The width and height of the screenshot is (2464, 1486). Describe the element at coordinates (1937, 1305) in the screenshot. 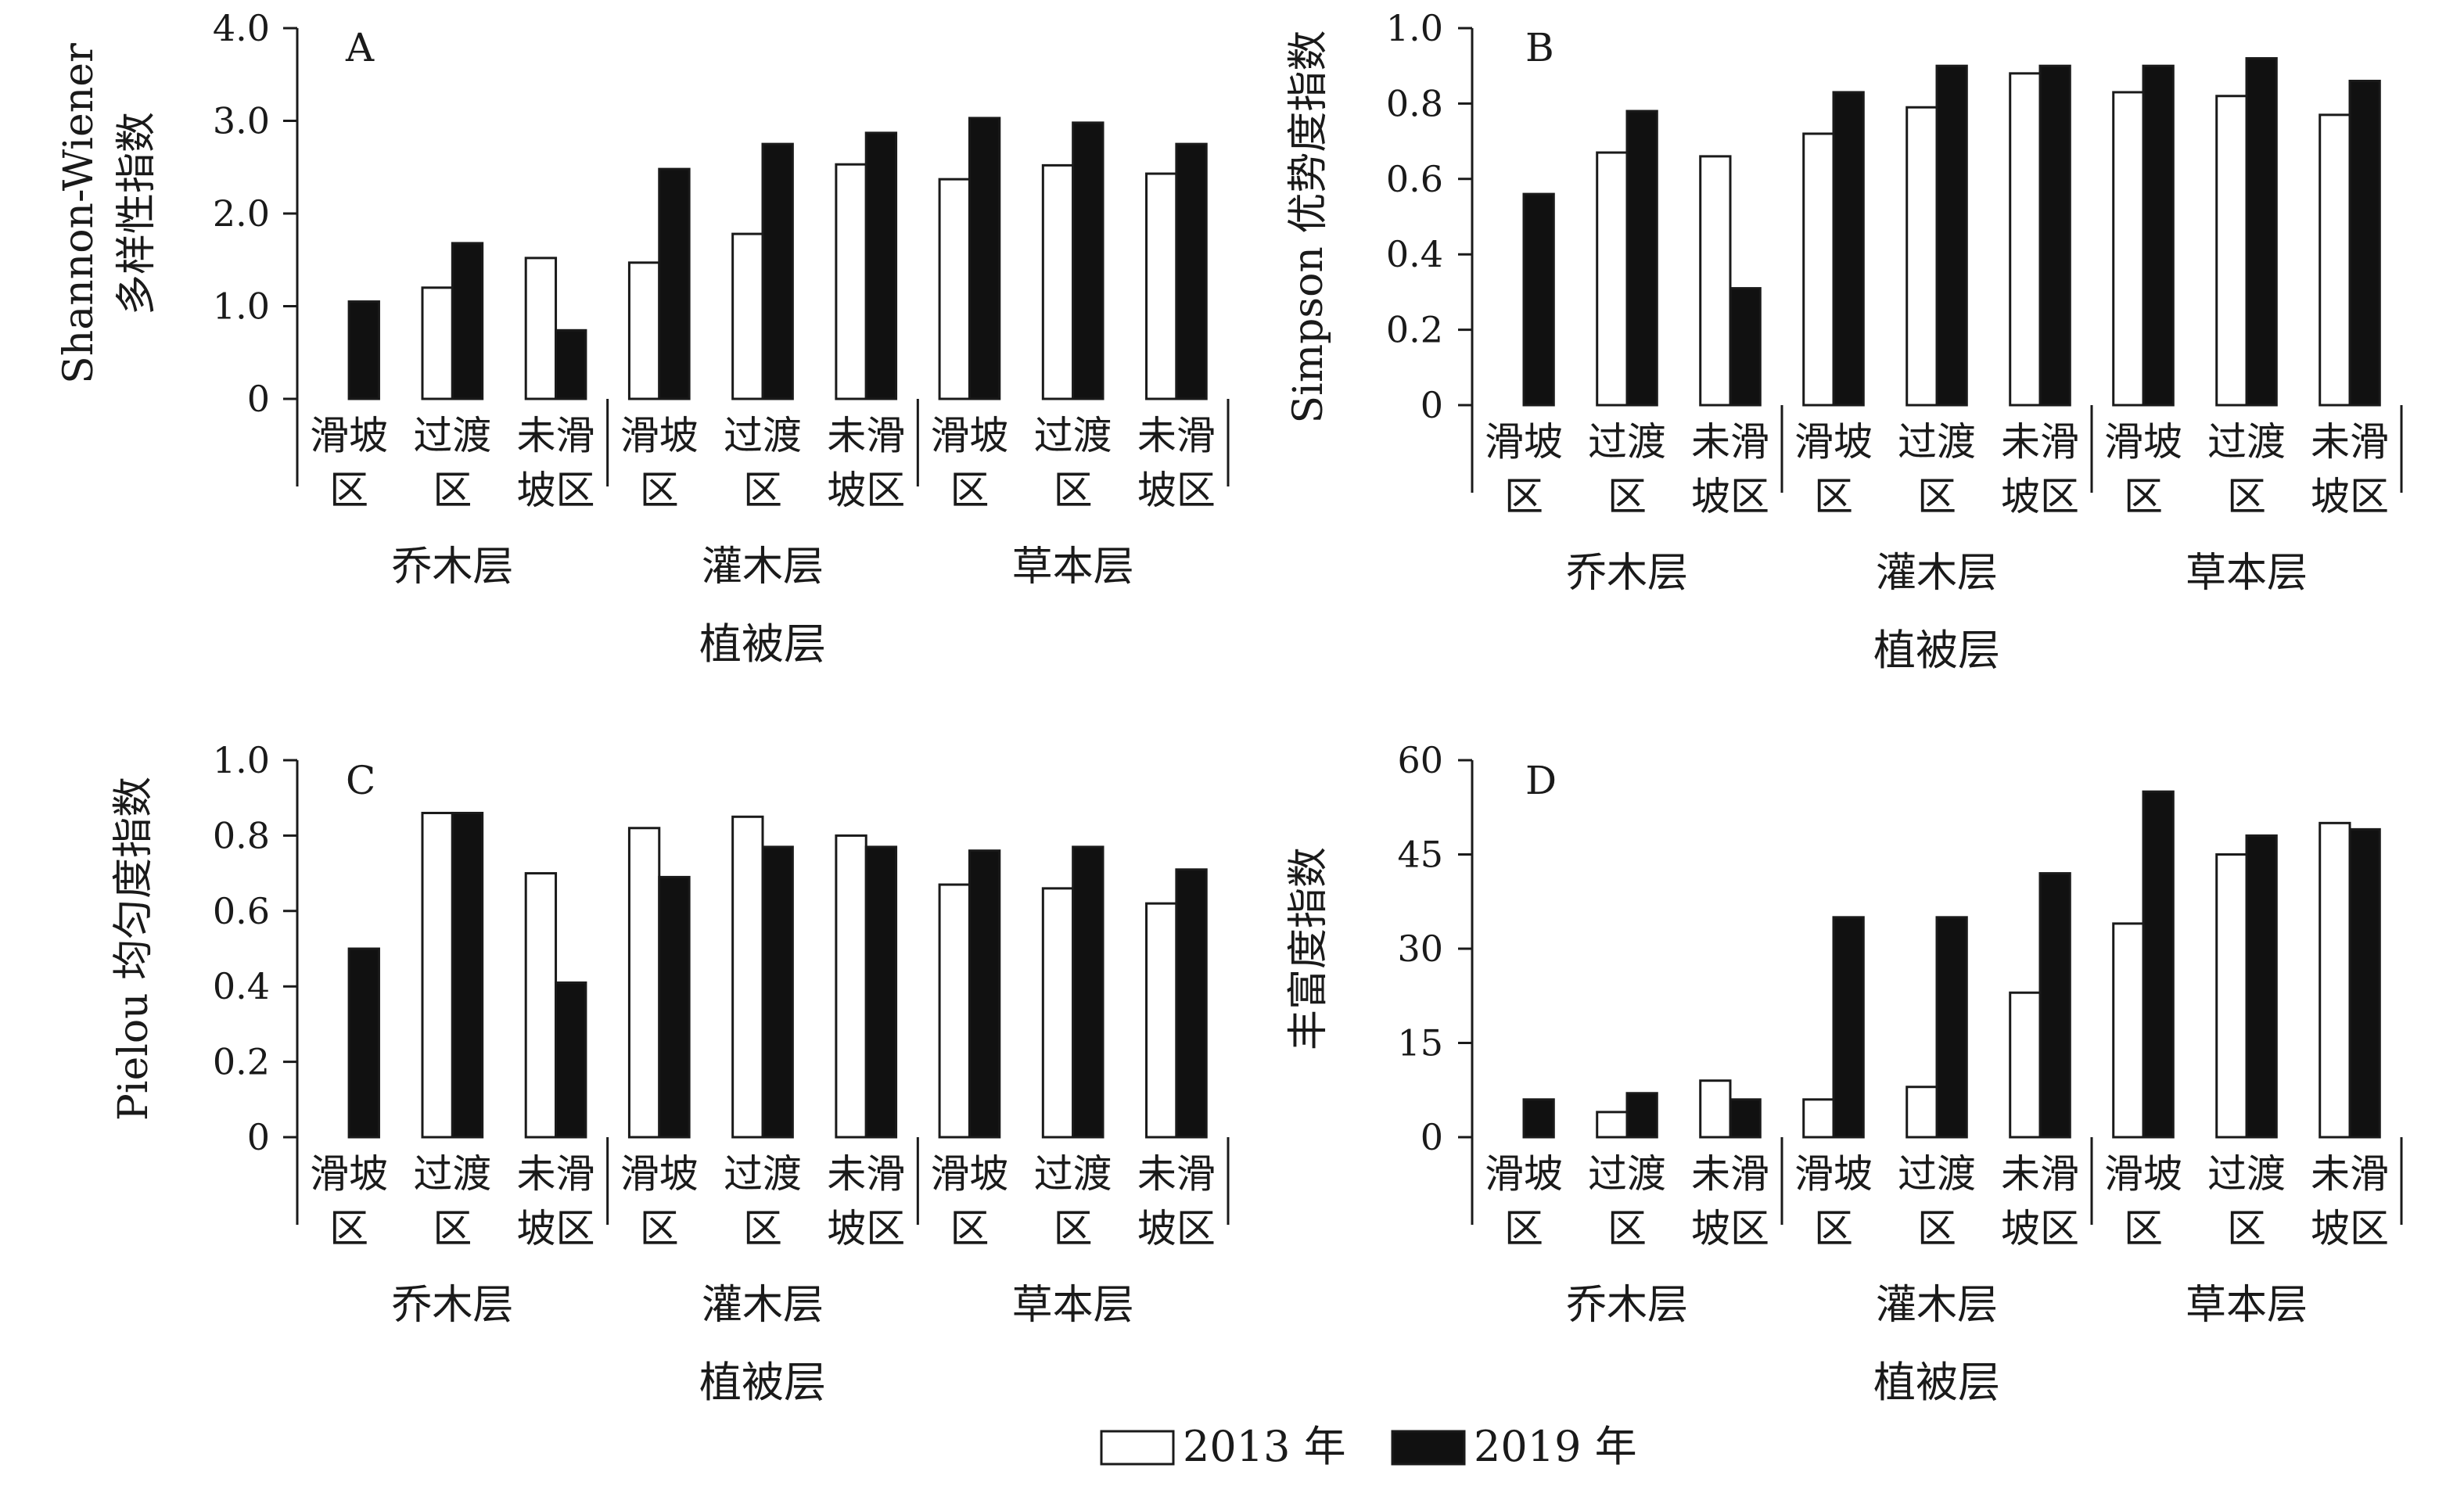

I see `panel-d-group-label: 灌木层` at that location.